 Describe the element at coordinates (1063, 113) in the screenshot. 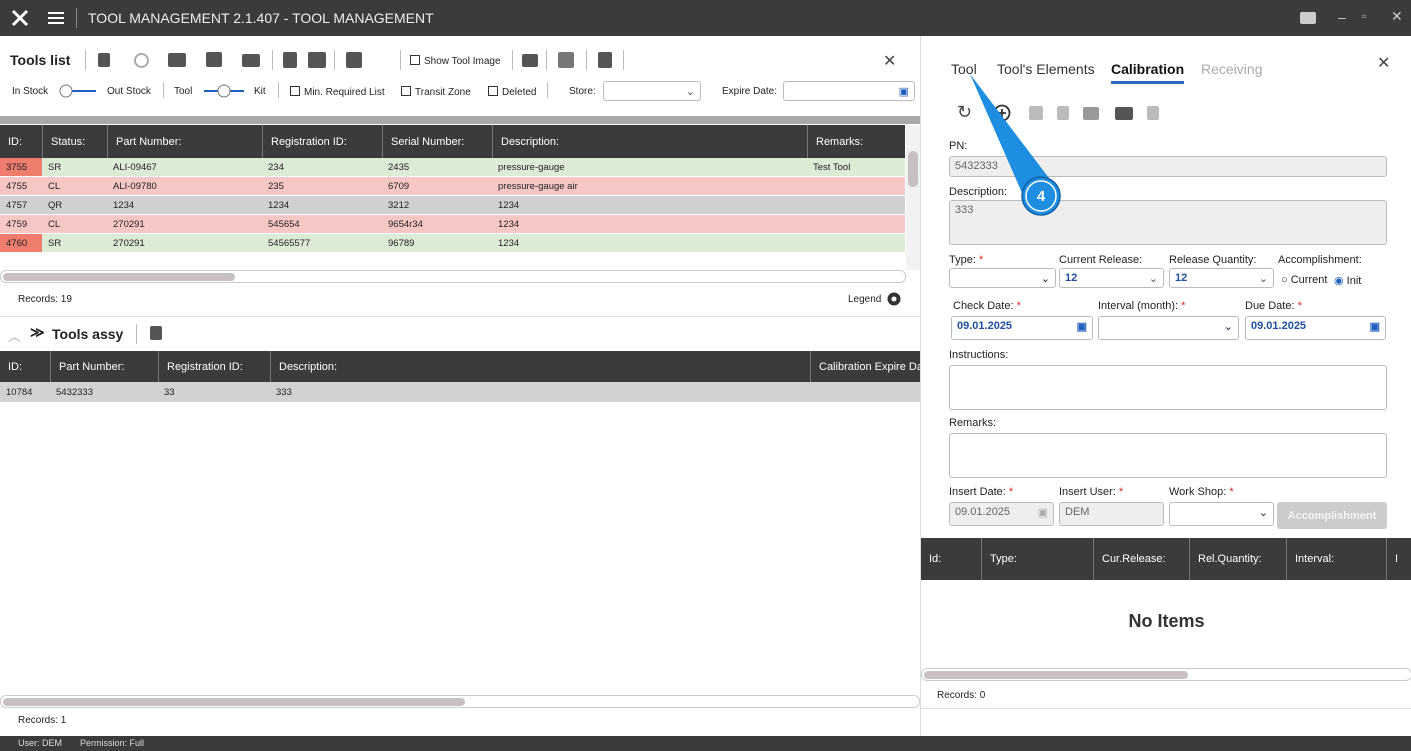

I see `delete-icon` at that location.